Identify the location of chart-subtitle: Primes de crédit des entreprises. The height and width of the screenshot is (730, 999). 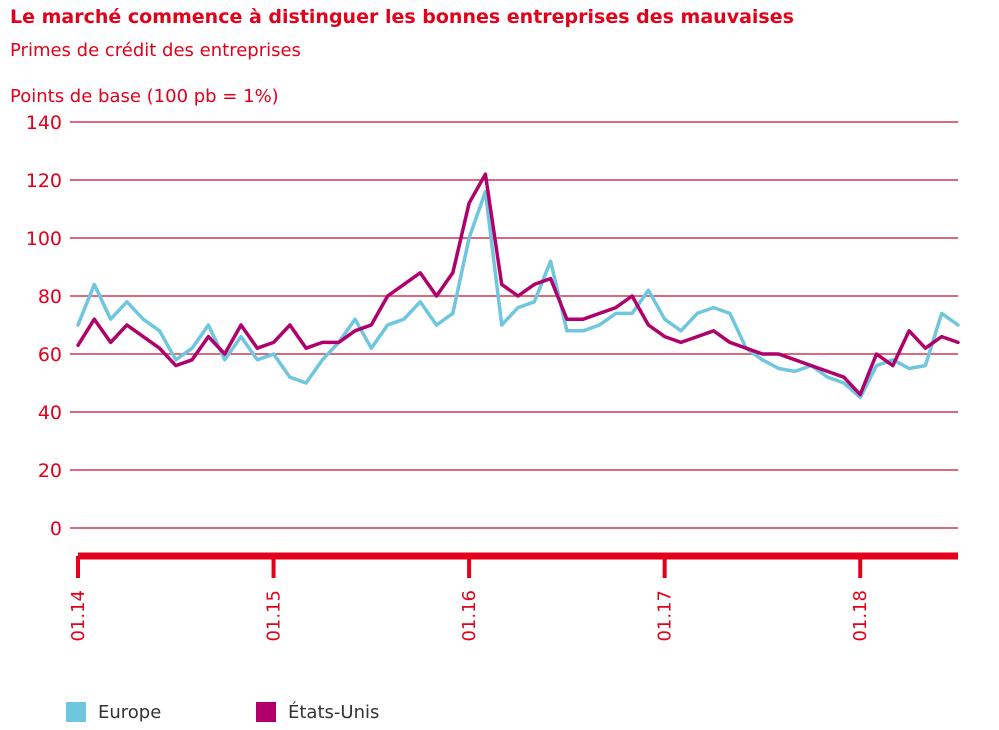
(155, 50).